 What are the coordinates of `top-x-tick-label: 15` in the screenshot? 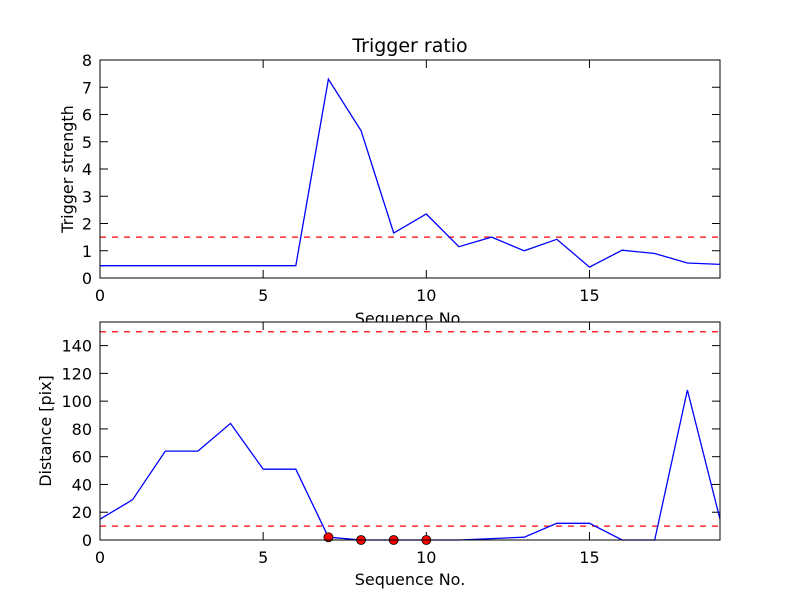 It's located at (589, 295).